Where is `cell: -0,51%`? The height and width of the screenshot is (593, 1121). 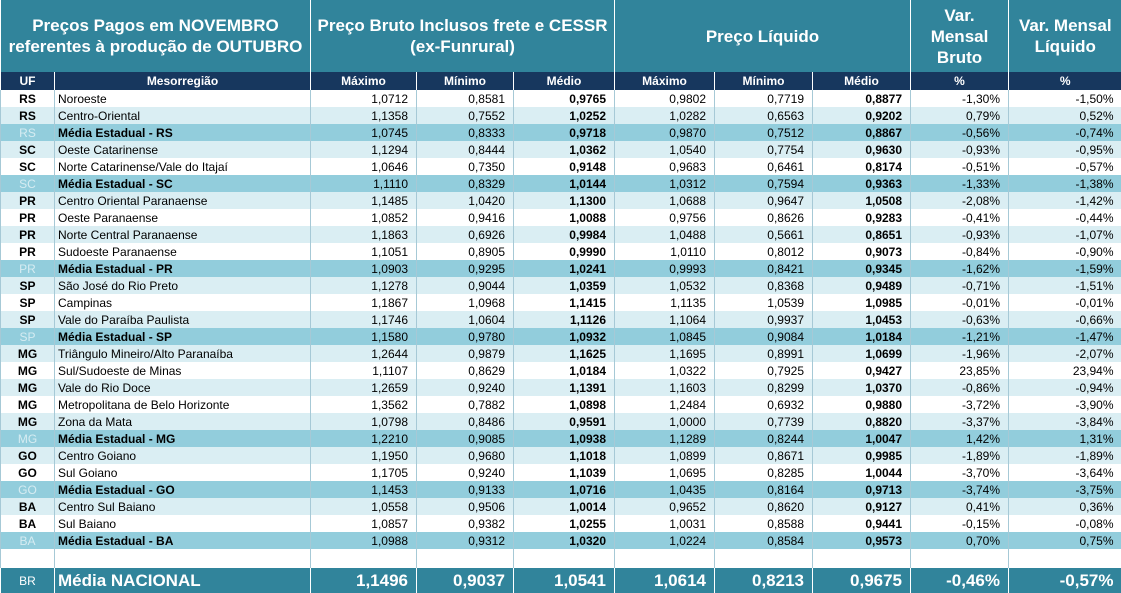
cell: -0,51% is located at coordinates (959, 166).